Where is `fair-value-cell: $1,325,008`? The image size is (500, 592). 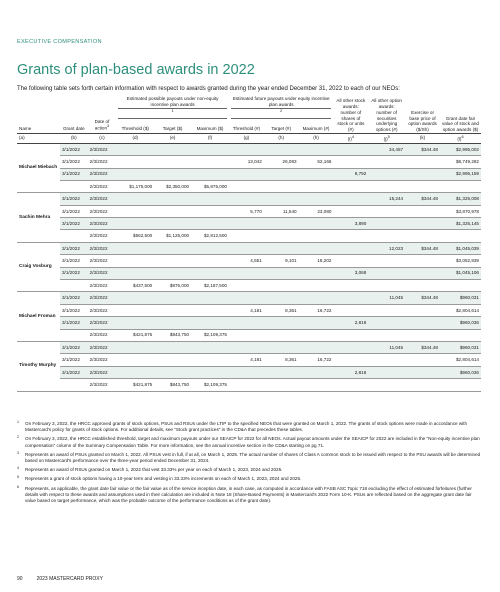
fair-value-cell: $1,325,008 is located at coordinates (460, 199).